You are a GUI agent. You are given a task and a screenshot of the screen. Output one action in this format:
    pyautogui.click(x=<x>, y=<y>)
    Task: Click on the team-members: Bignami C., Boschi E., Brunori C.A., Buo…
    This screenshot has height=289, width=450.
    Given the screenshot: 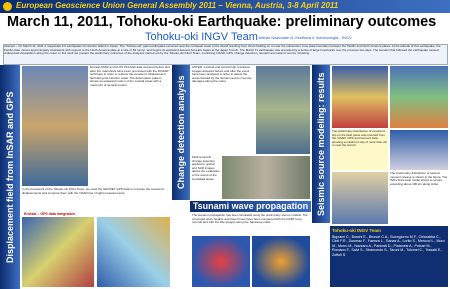 What is the action you would take?
    pyautogui.click(x=388, y=246)
    